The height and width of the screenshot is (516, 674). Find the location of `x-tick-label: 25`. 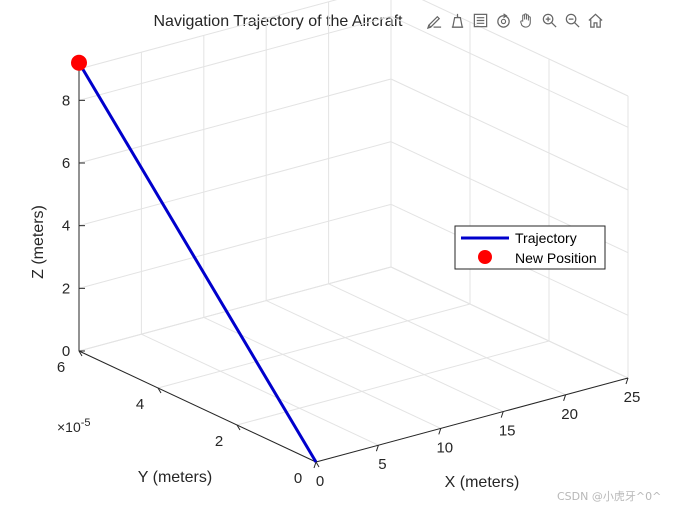

x-tick-label: 25 is located at coordinates (632, 397).